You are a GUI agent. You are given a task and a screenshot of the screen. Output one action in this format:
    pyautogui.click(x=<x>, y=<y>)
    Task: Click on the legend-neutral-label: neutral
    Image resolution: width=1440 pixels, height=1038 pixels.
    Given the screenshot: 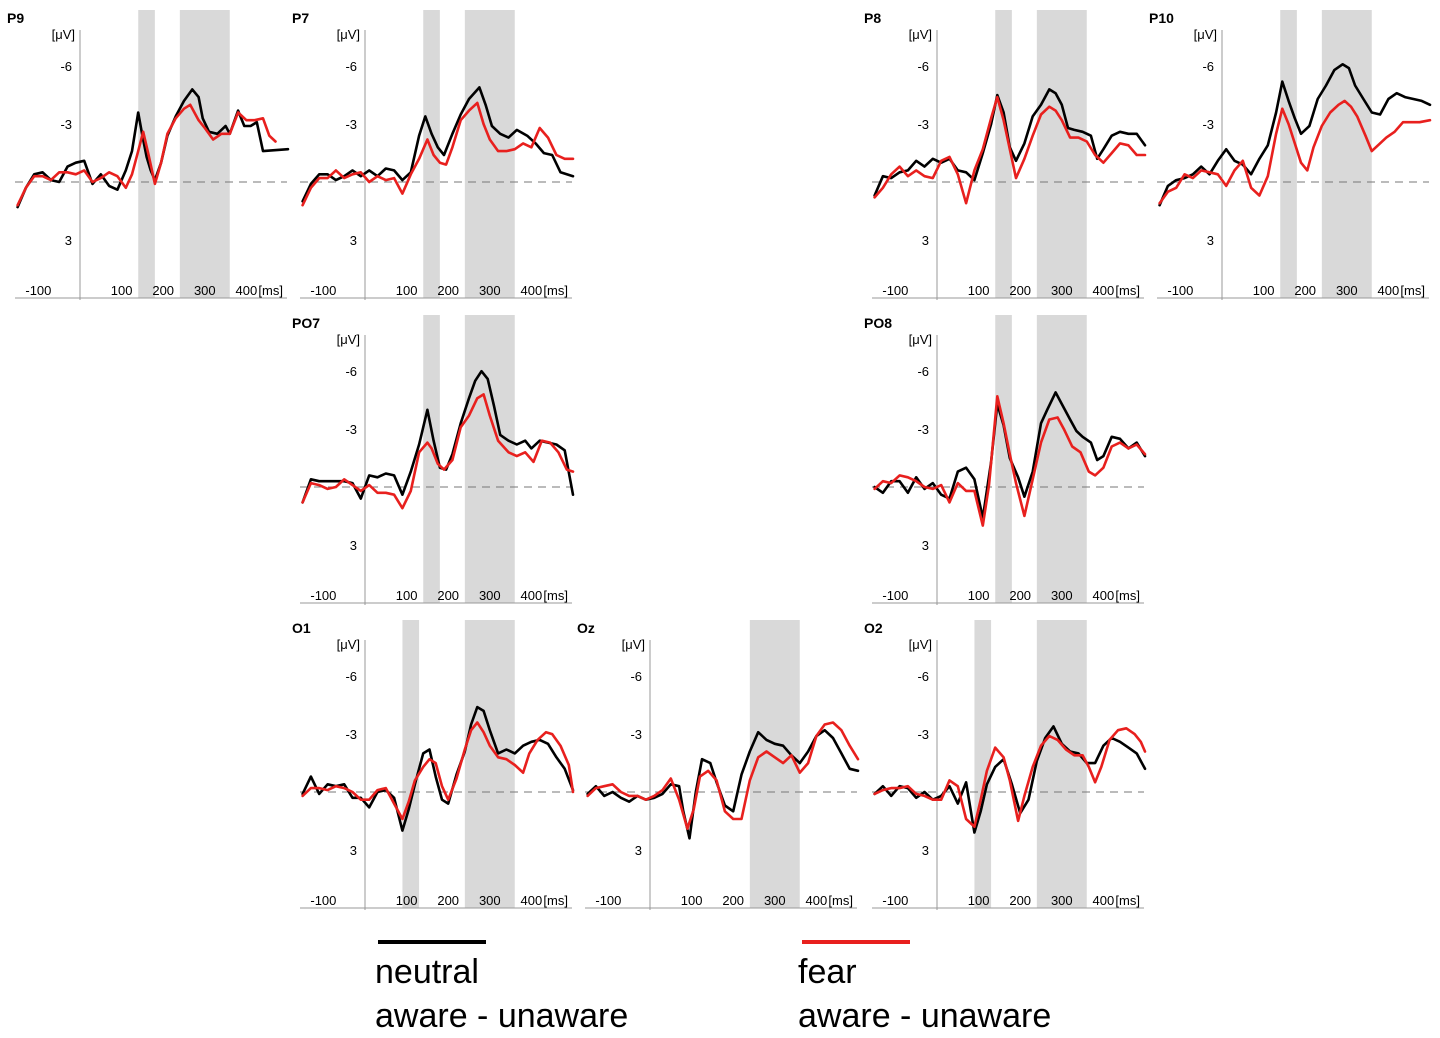 What is the action you would take?
    pyautogui.click(x=427, y=972)
    